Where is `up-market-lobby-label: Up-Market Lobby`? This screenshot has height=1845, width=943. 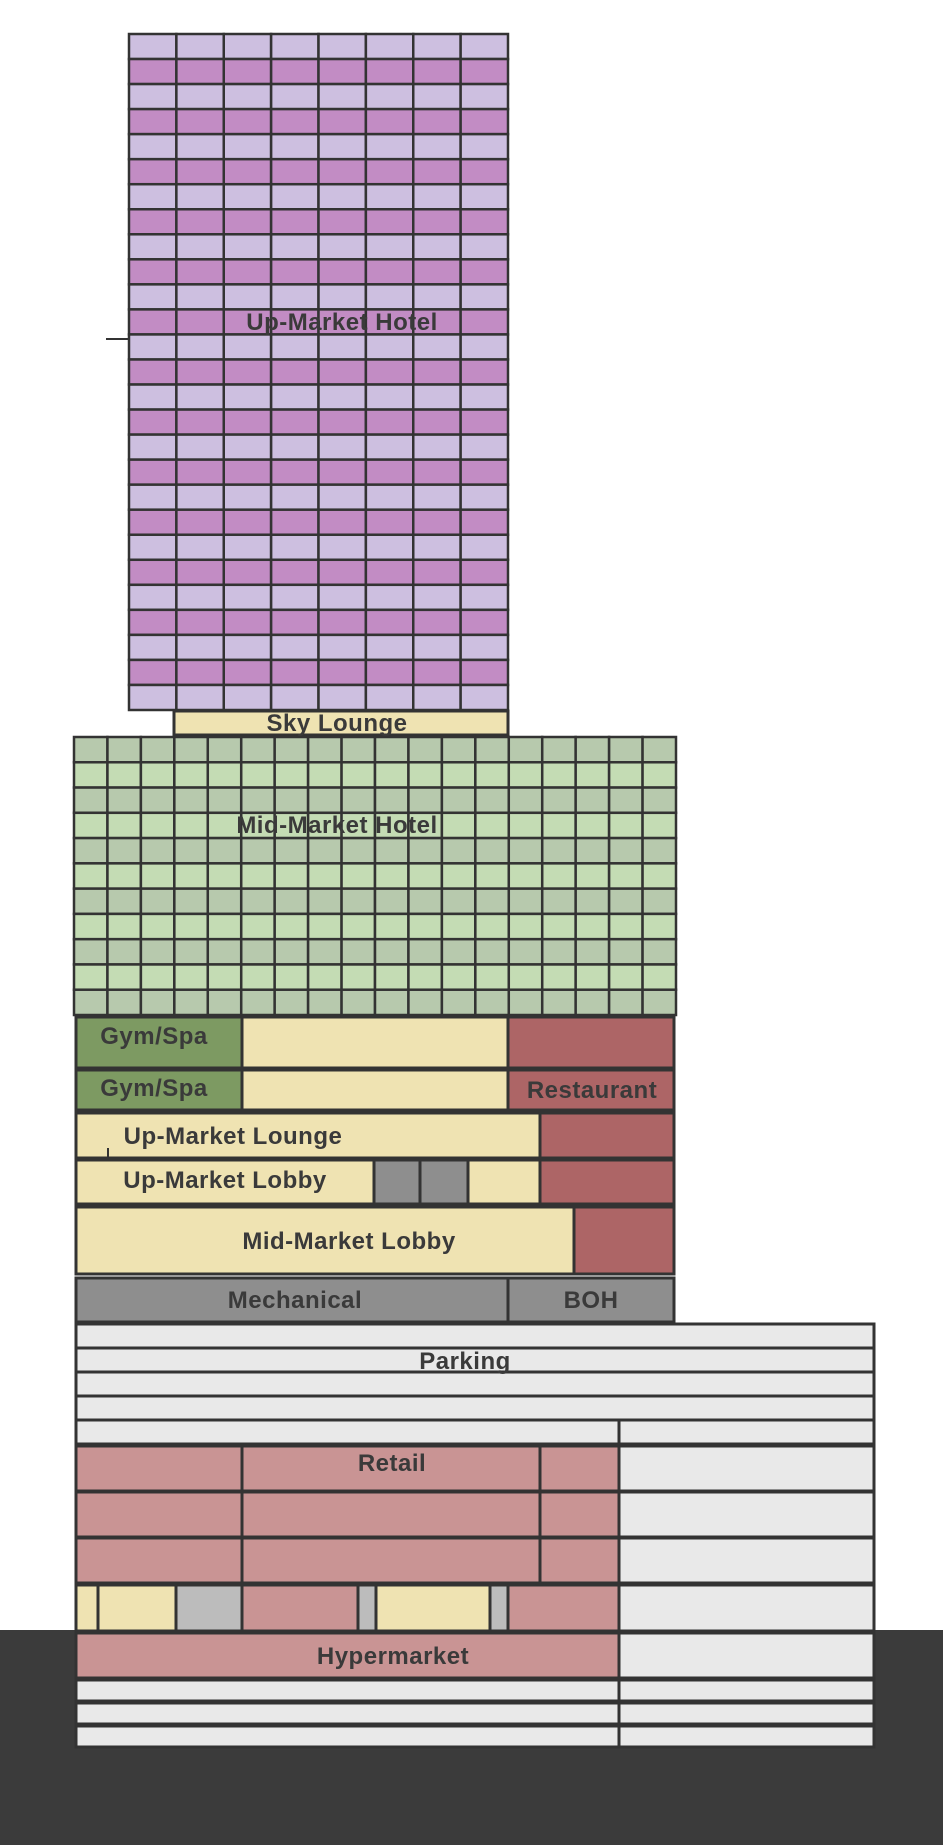
up-market-lobby-label: Up-Market Lobby is located at coordinates (225, 1180).